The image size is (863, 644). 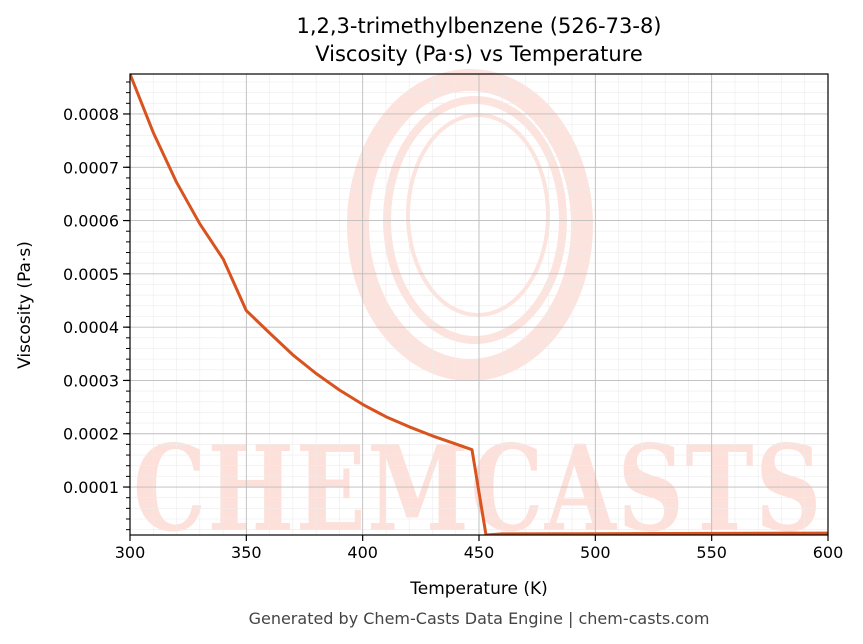 I want to click on y-axis-minor-ticks, so click(x=128, y=306).